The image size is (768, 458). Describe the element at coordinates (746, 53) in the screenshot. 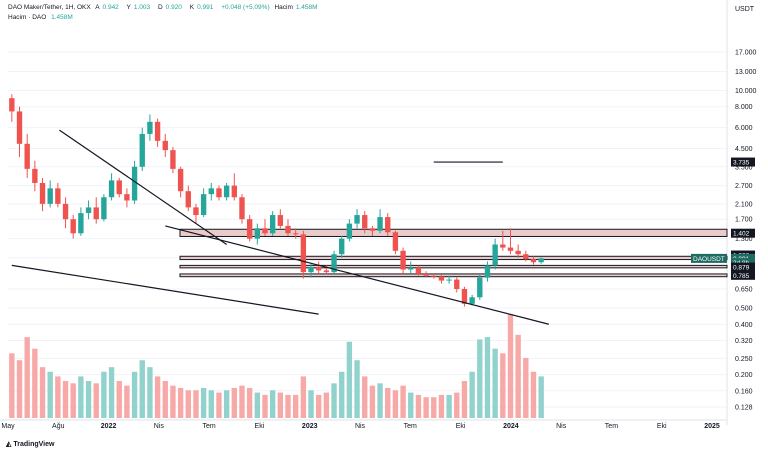

I see `y-tick-label: 17.000` at that location.